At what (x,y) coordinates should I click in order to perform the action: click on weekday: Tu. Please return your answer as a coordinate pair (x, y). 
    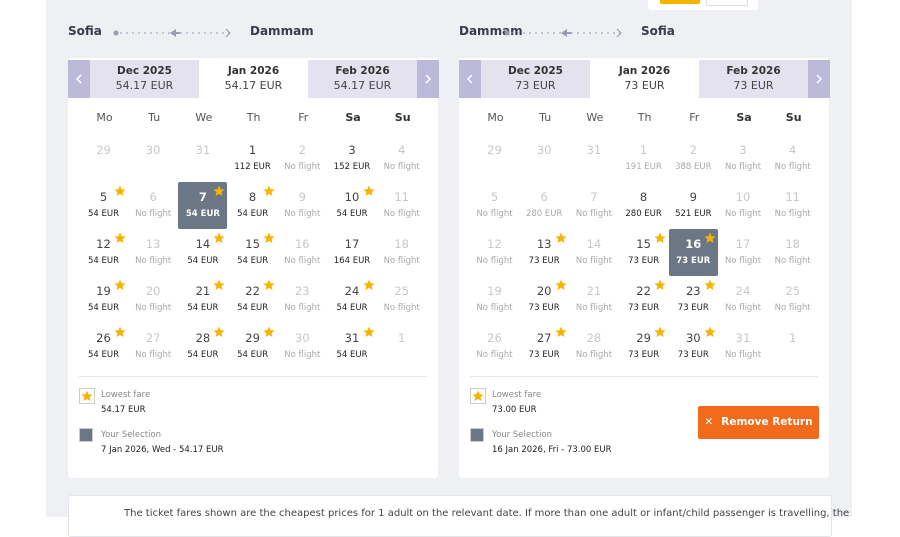
    Looking at the image, I should click on (154, 117).